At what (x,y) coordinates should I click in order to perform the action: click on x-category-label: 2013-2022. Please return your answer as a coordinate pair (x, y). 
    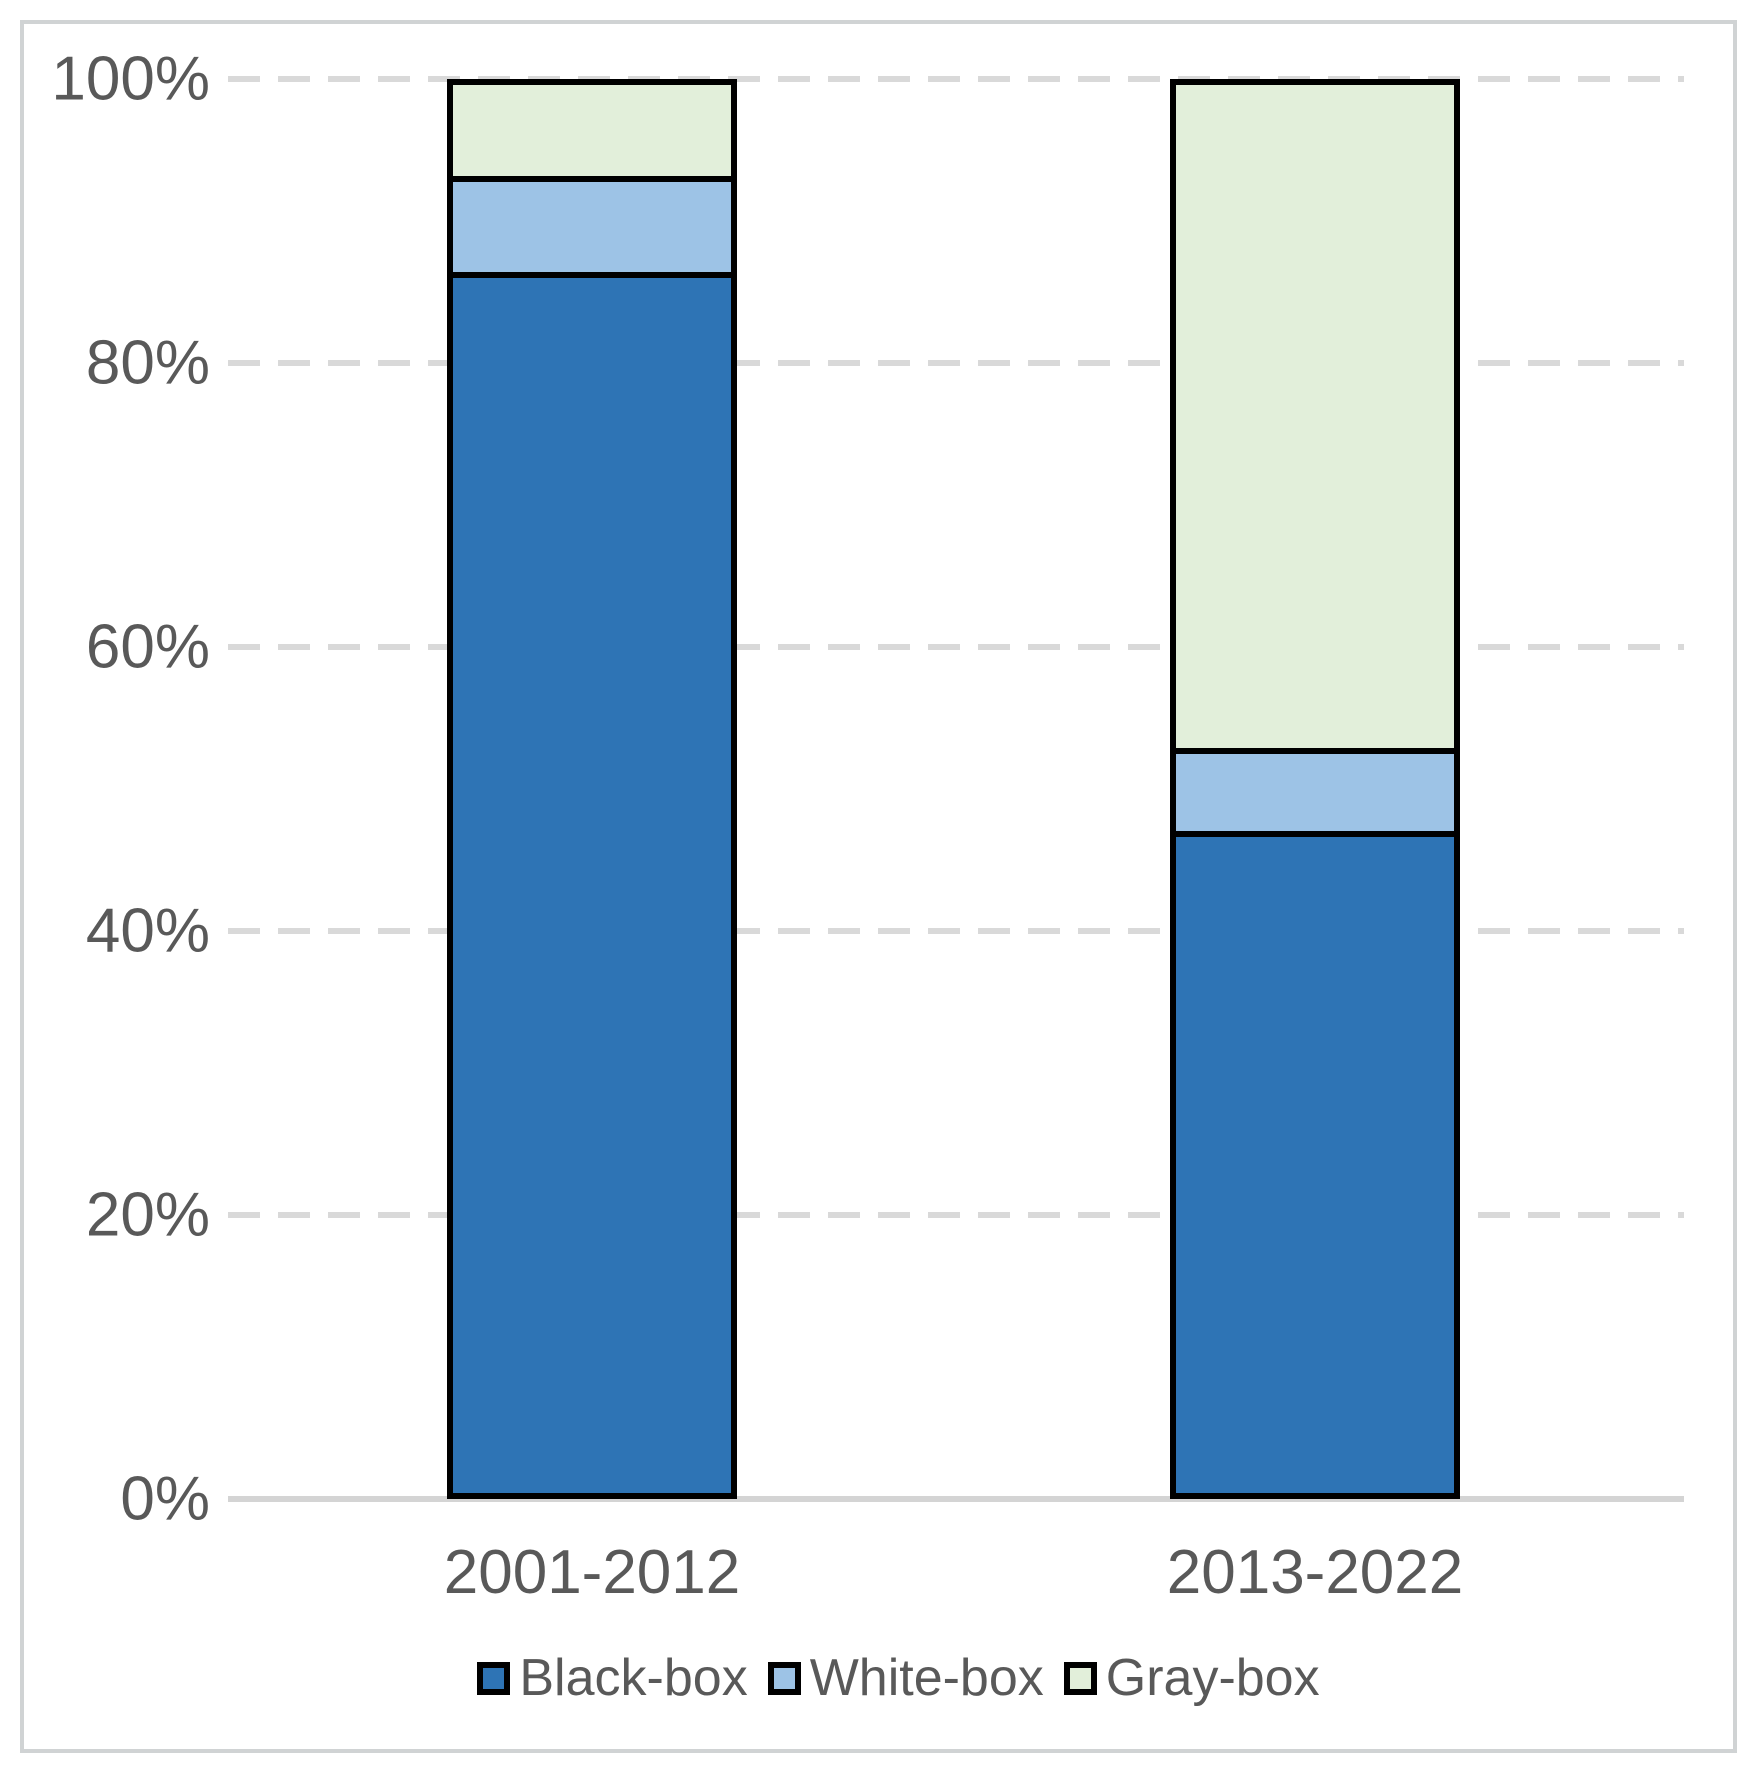
    Looking at the image, I should click on (1315, 1572).